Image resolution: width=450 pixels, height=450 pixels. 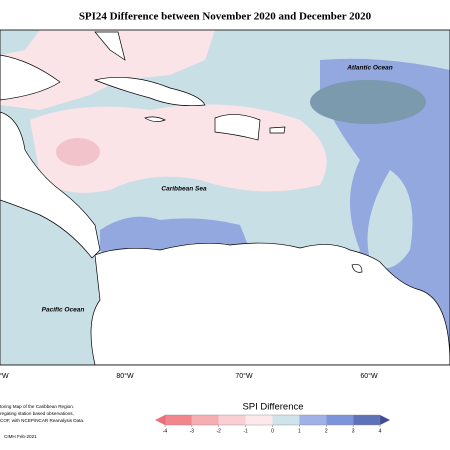 What do you see at coordinates (37, 413) in the screenshot?
I see `footnote: regating station based observations,` at bounding box center [37, 413].